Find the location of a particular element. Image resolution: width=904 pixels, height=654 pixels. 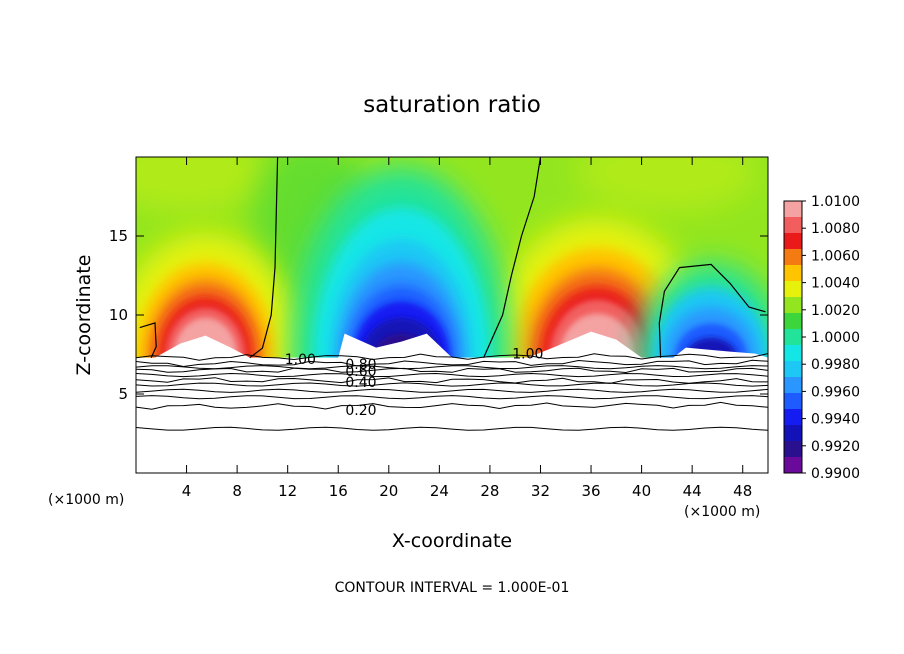

x-axis-label: X-coordinate is located at coordinates (452, 541).